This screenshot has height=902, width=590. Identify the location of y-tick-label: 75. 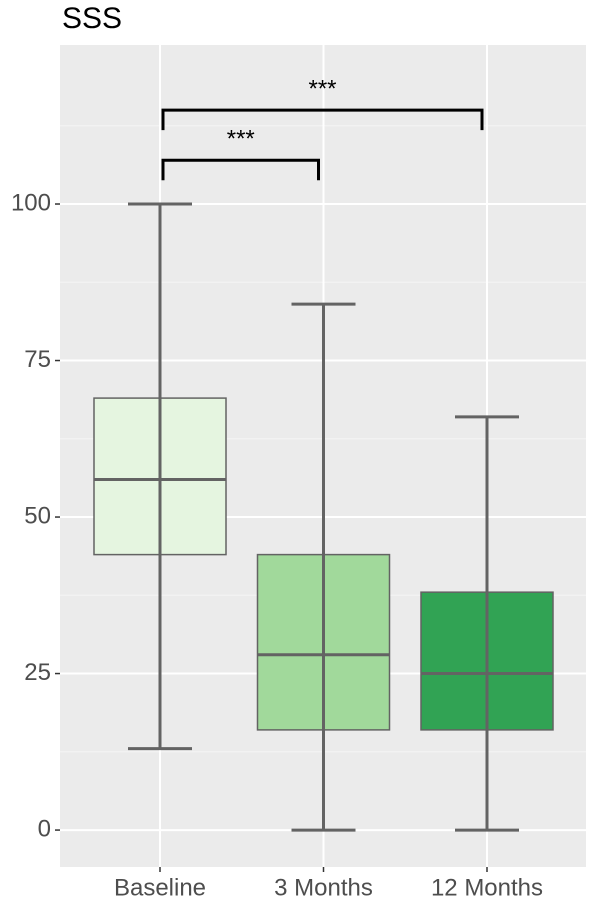
(37, 359).